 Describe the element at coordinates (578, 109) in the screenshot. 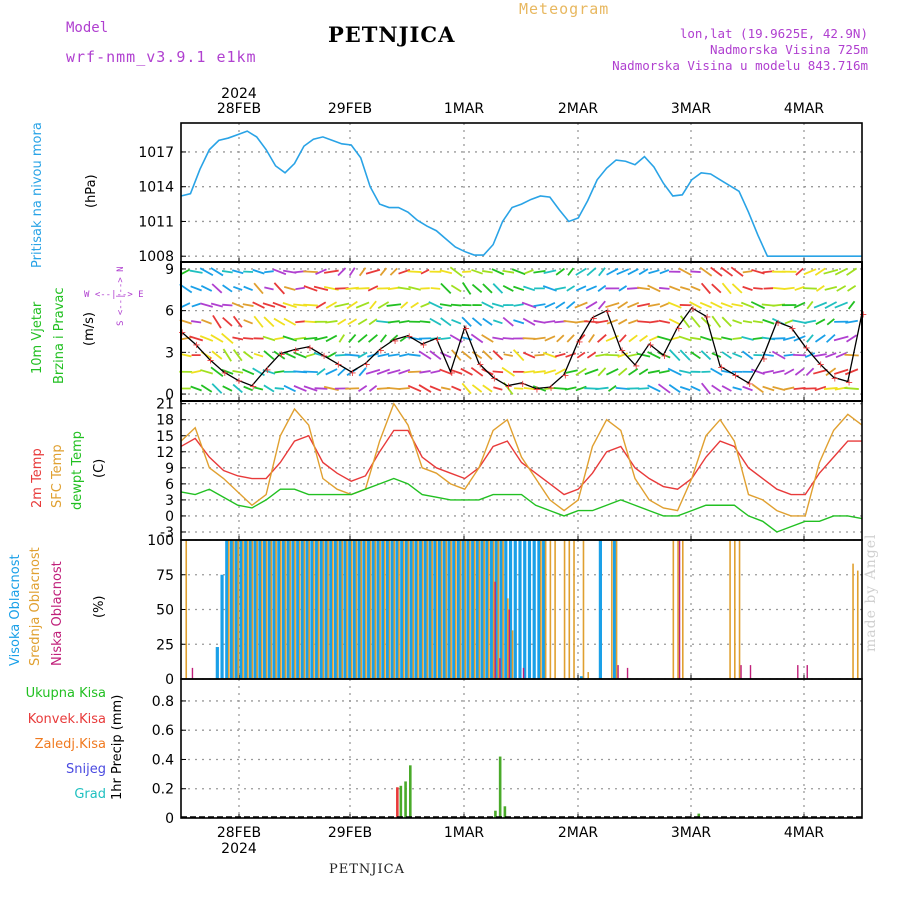

I see `time-label-top: 2MAR` at that location.